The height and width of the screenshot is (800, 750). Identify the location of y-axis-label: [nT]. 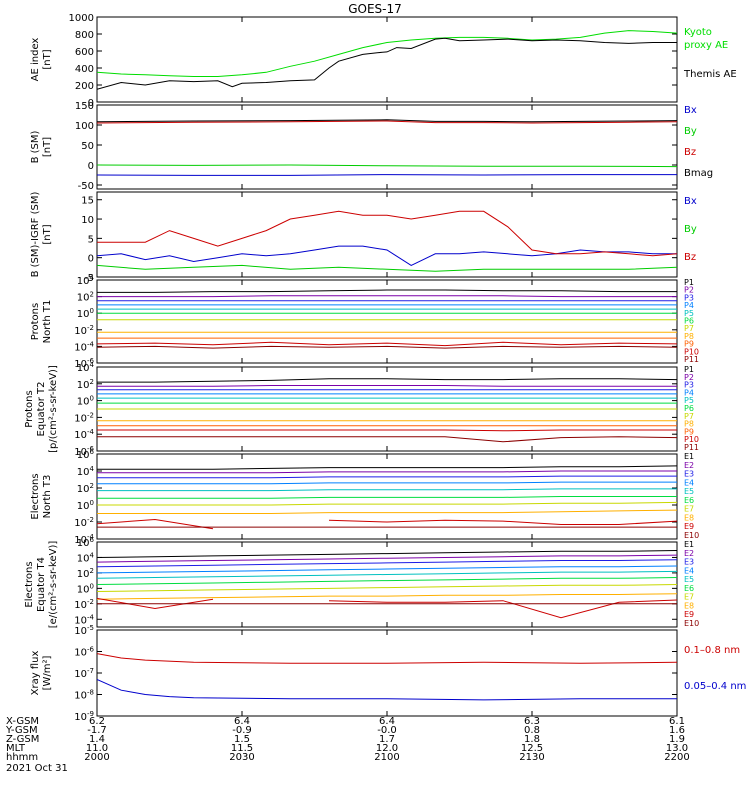
(47, 234).